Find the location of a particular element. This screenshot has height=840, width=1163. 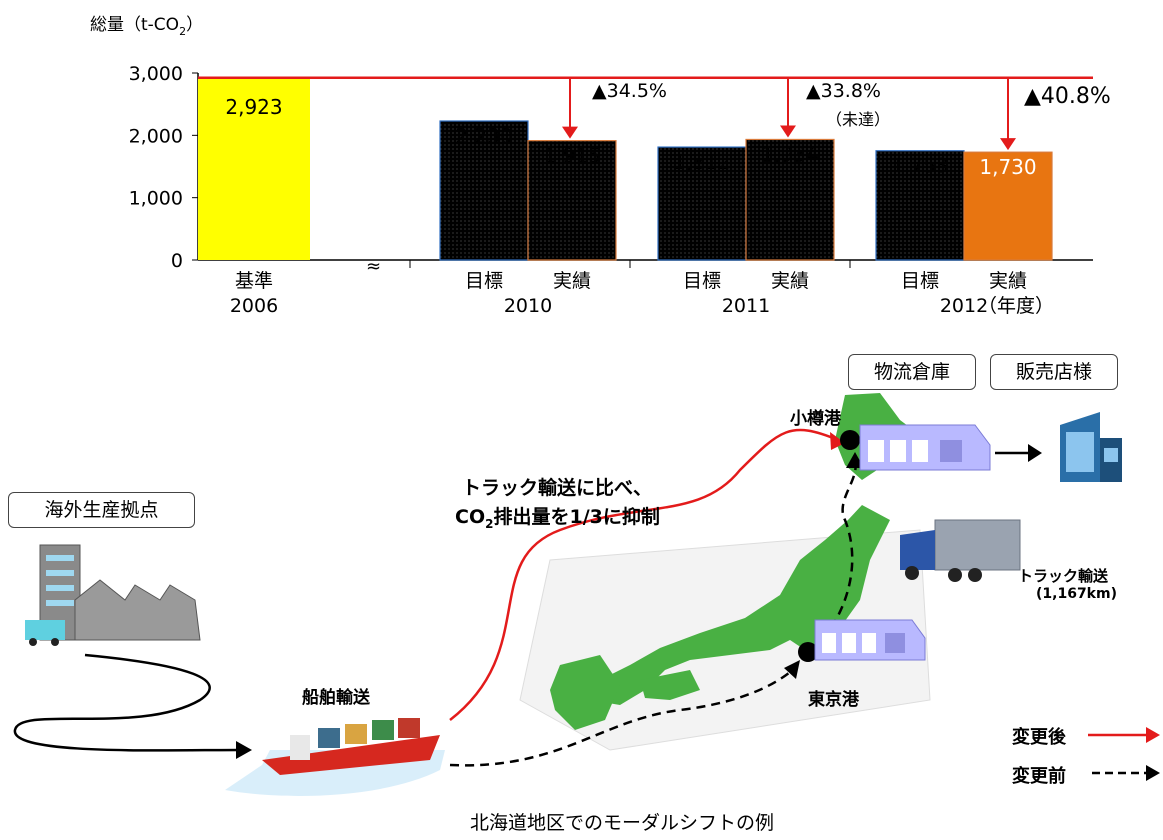

diagram-caption: 北海道地区でのモーダルシフトの例 is located at coordinates (622, 823).